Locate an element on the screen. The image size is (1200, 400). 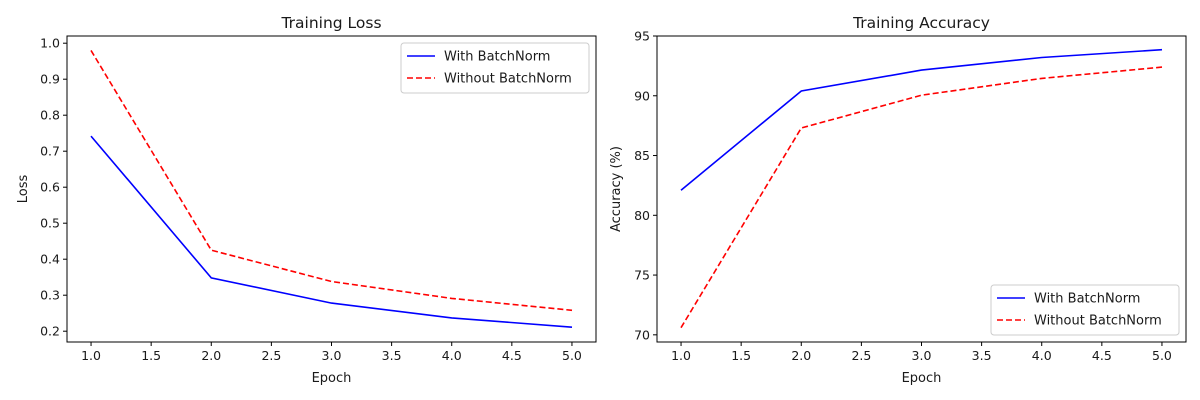
y-tick-label: 70 is located at coordinates (642, 334).